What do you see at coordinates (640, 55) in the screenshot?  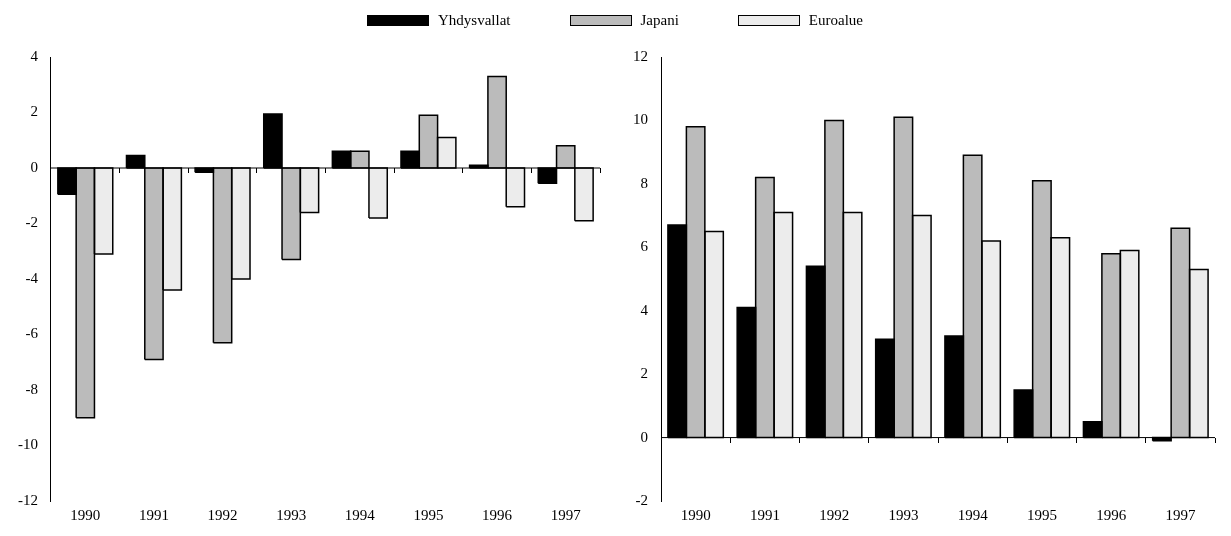 I see `y-tick-label: 12` at bounding box center [640, 55].